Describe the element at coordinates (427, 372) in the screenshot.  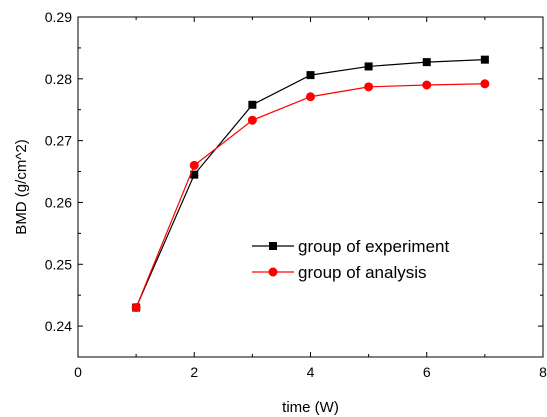
I see `x-tick-label: 6` at that location.